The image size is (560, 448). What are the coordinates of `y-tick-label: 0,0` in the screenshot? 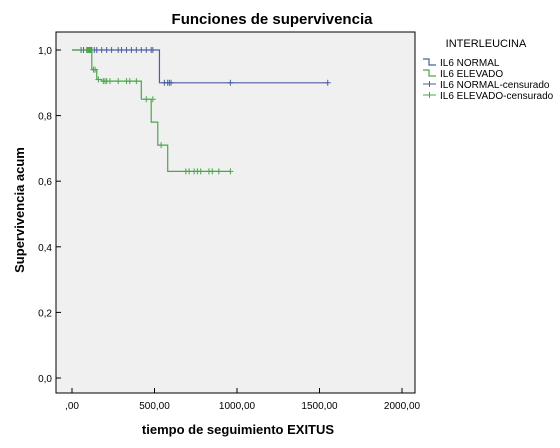 It's located at (45, 379).